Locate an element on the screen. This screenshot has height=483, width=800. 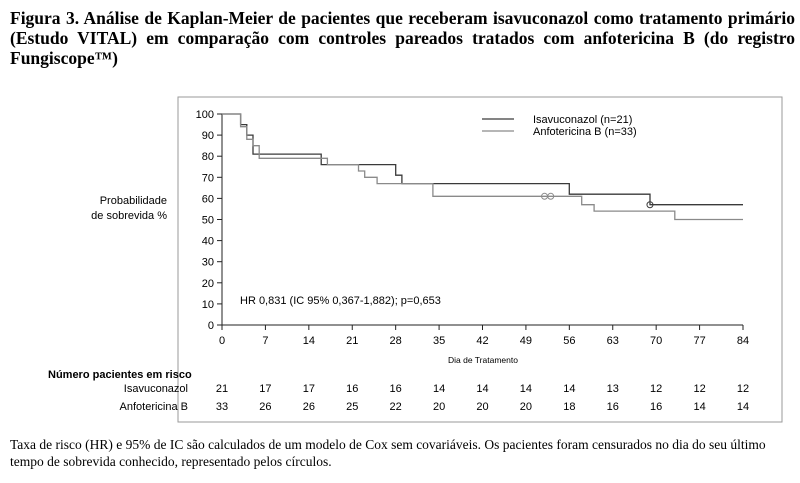
risk-value-cell: 33 is located at coordinates (222, 407).